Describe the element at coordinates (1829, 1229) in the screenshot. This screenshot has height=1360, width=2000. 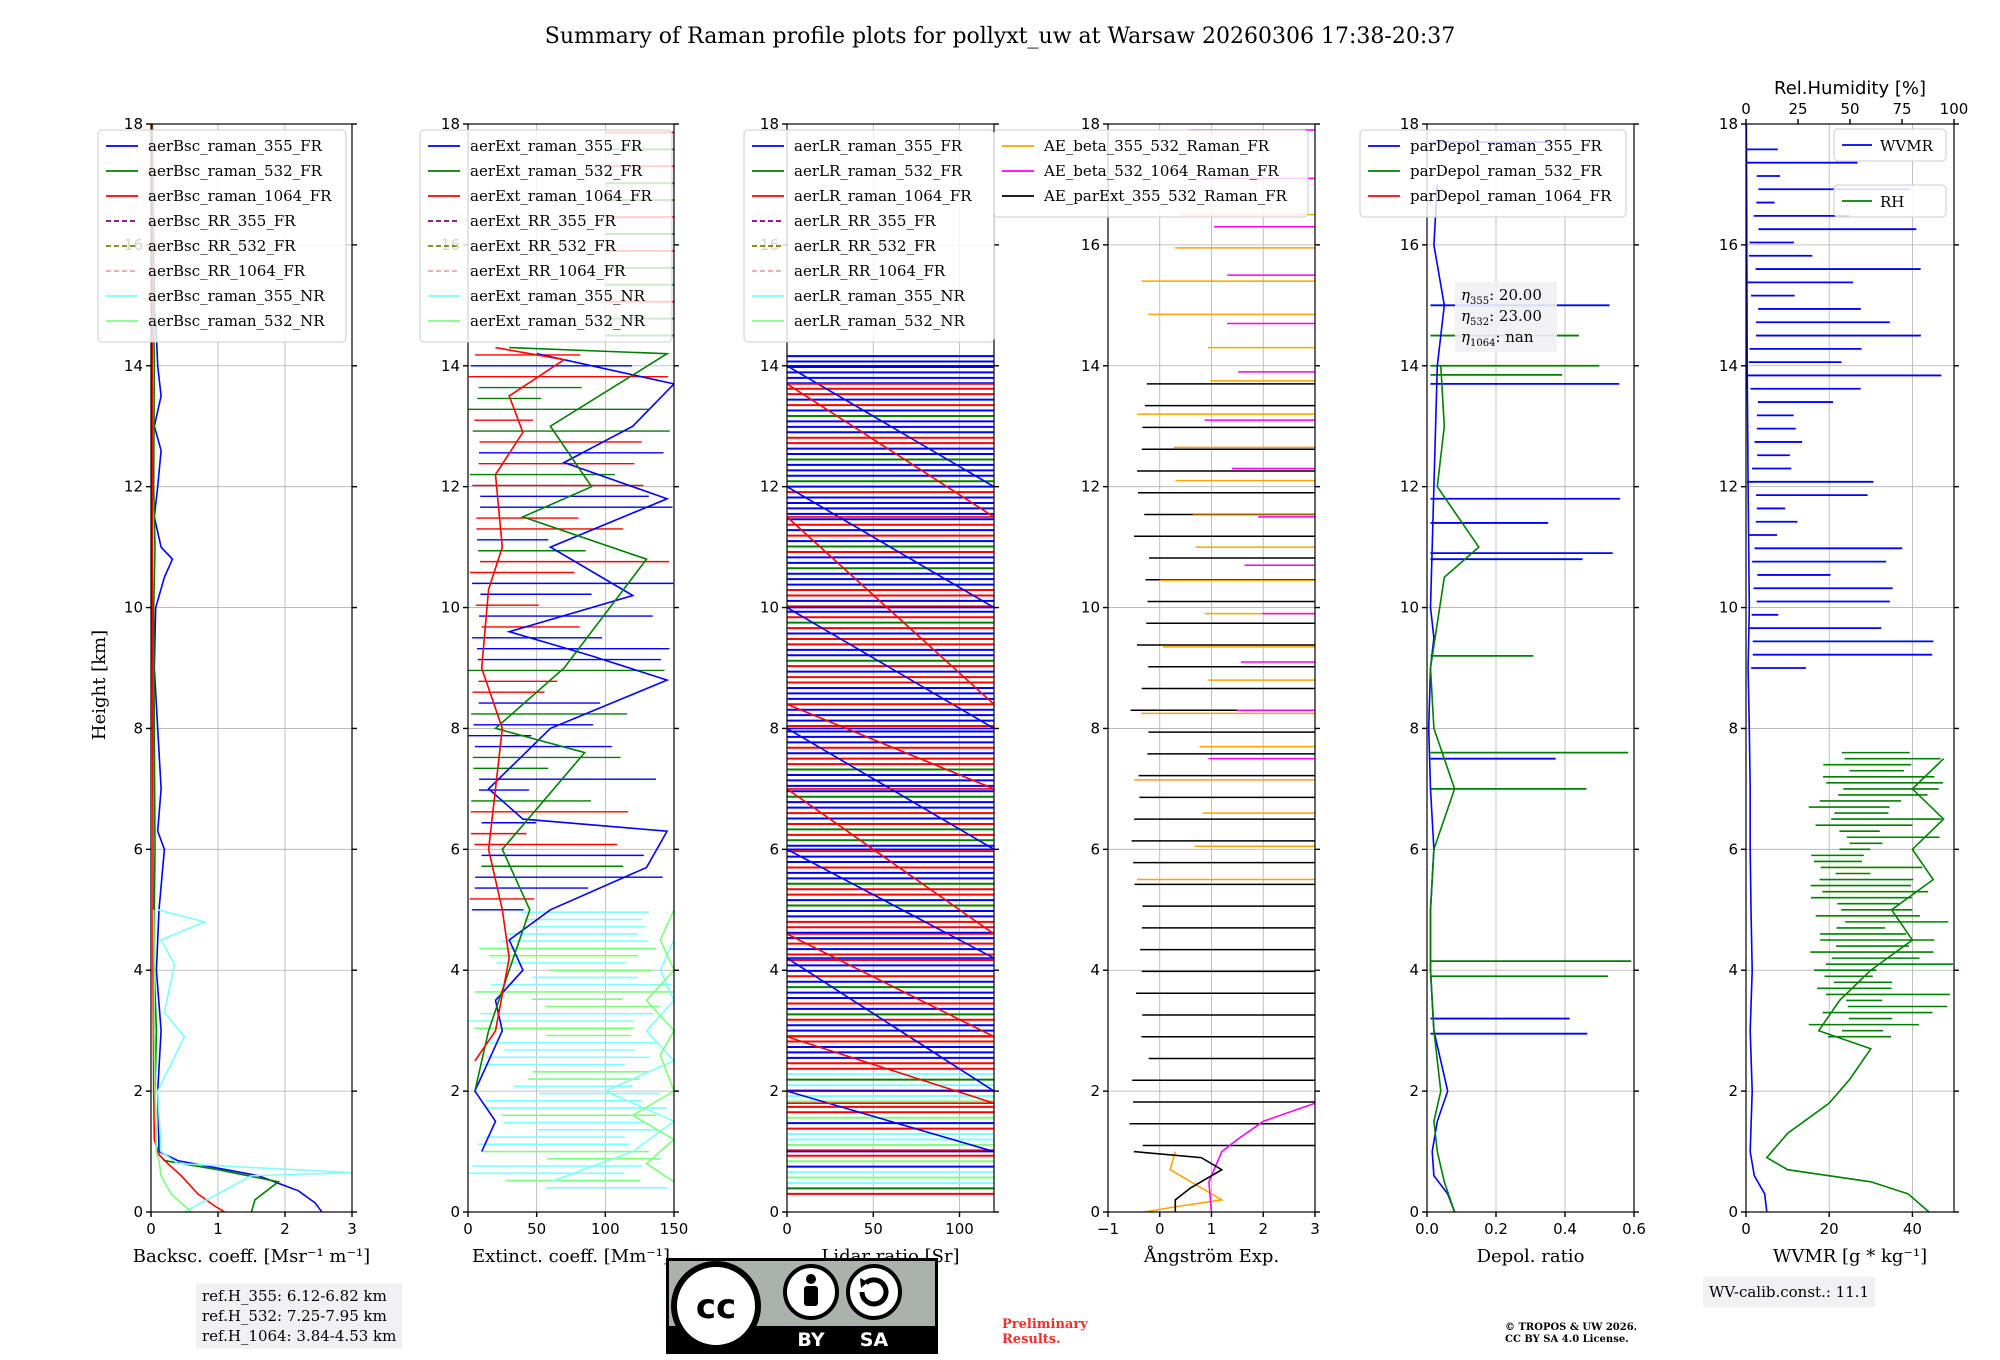
I see `x-tick-label: 20` at that location.